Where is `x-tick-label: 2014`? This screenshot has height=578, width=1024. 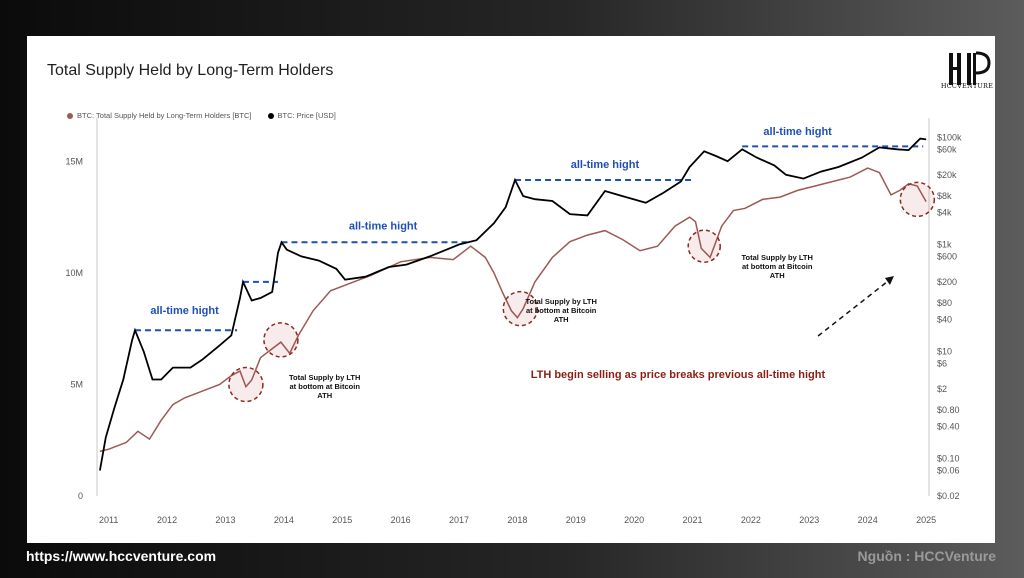 x-tick-label: 2014 is located at coordinates (284, 520).